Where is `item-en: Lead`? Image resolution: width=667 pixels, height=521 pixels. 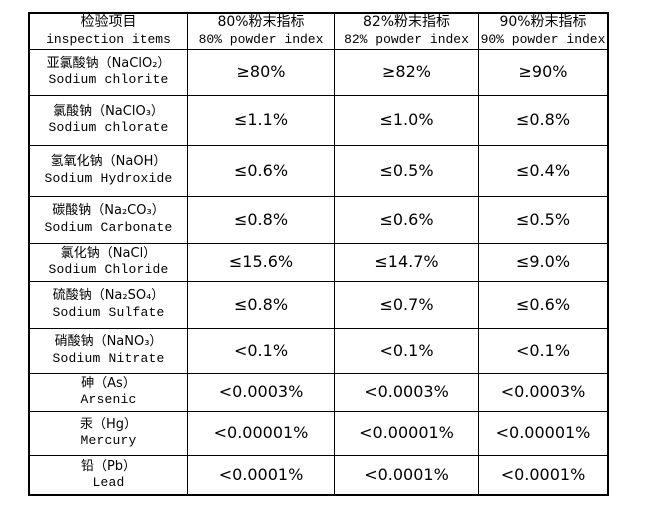 item-en: Lead is located at coordinates (108, 482).